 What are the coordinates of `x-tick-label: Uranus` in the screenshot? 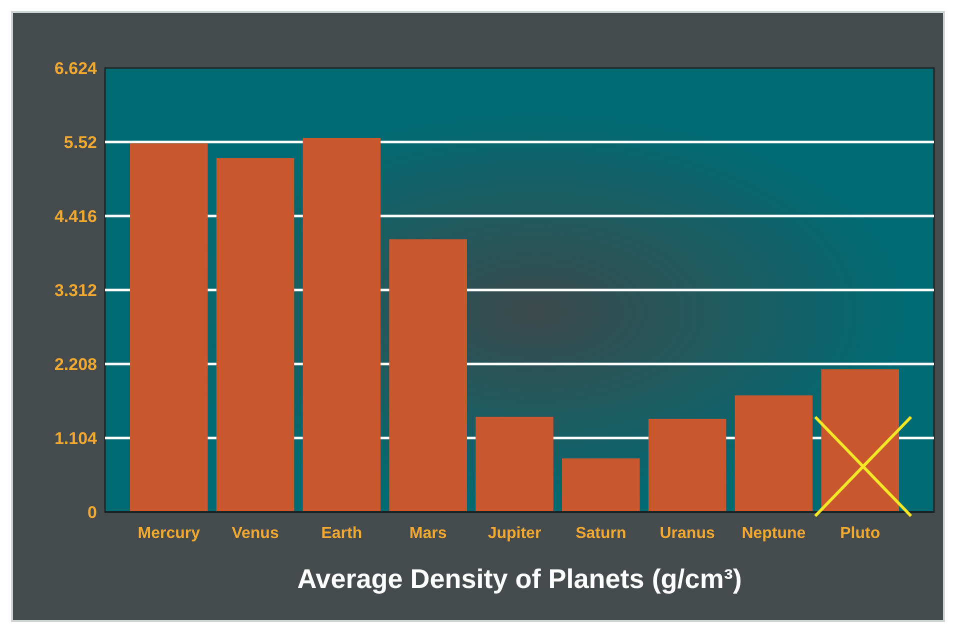 It's located at (687, 533).